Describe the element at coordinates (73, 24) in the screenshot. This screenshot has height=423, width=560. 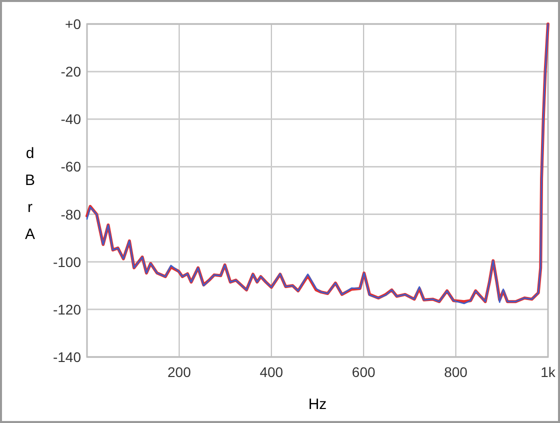
I see `y-tick-label: +0` at that location.